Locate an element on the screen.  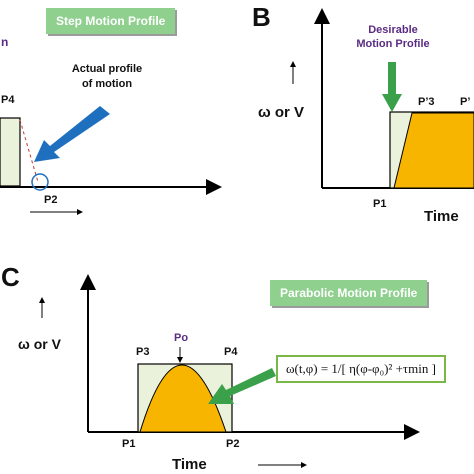
panel-b-trapezoid is located at coordinates (433, 150).